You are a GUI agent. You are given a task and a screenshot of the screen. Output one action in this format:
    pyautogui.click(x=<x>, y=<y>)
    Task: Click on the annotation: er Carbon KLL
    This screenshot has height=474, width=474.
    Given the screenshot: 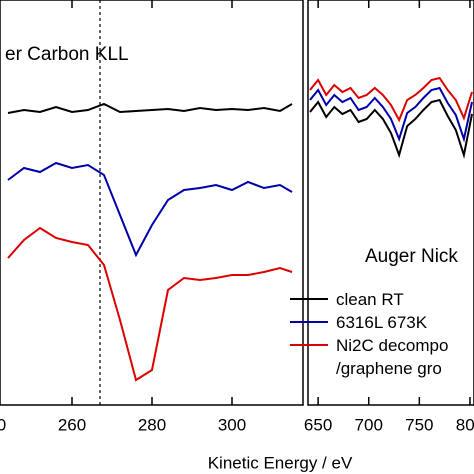 What is the action you would take?
    pyautogui.click(x=67, y=54)
    